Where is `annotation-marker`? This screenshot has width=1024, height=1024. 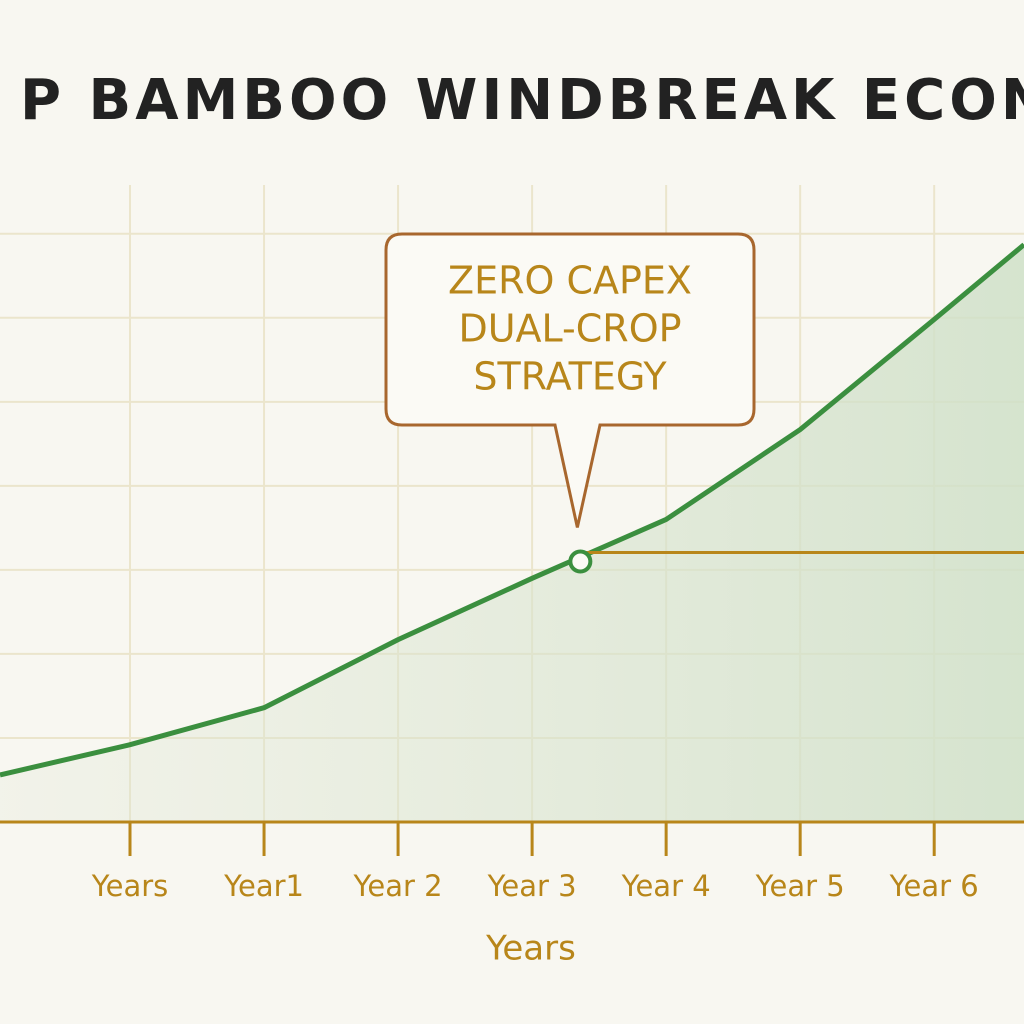
annotation-marker is located at coordinates (580, 561).